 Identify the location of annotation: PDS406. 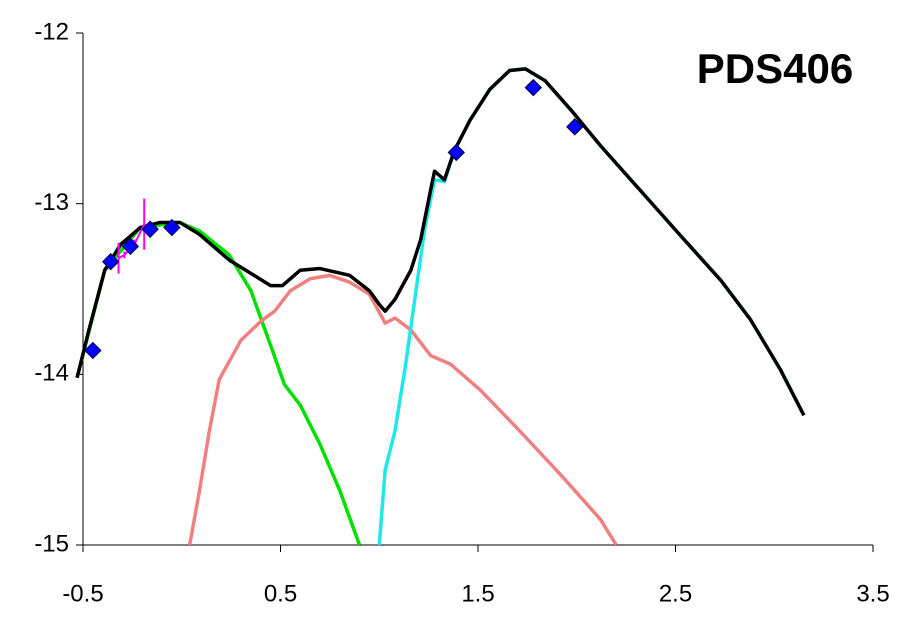
(775, 68).